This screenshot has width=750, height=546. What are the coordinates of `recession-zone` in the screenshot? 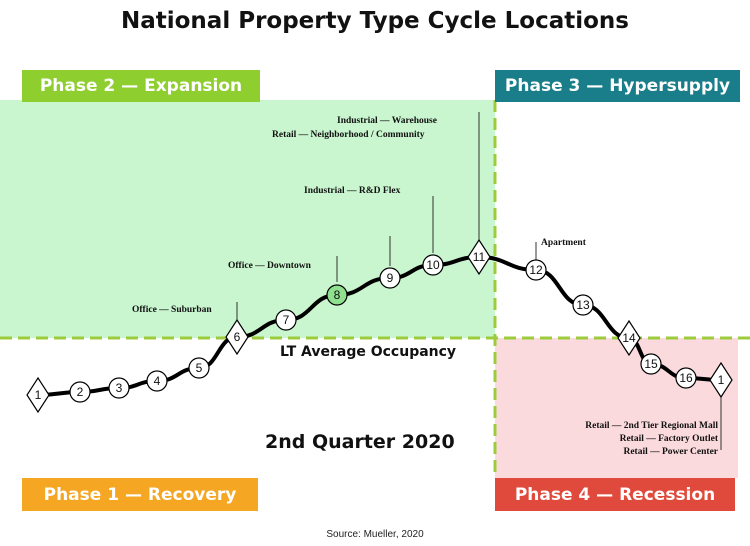 It's located at (616, 408).